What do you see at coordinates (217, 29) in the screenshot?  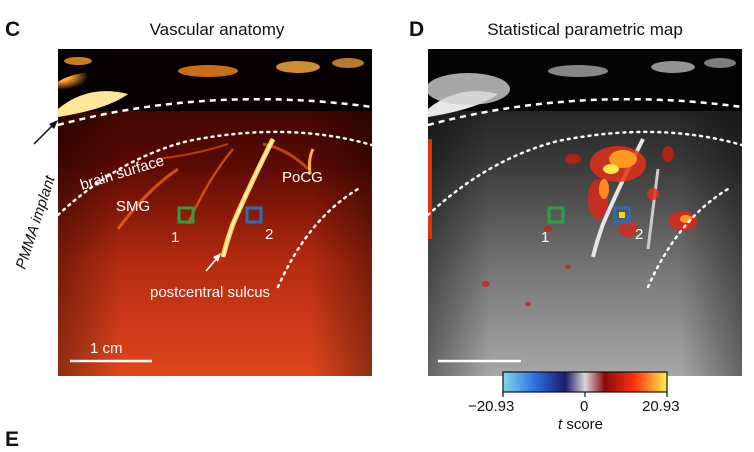 I see `panel-c-title: Vascular anatomy` at bounding box center [217, 29].